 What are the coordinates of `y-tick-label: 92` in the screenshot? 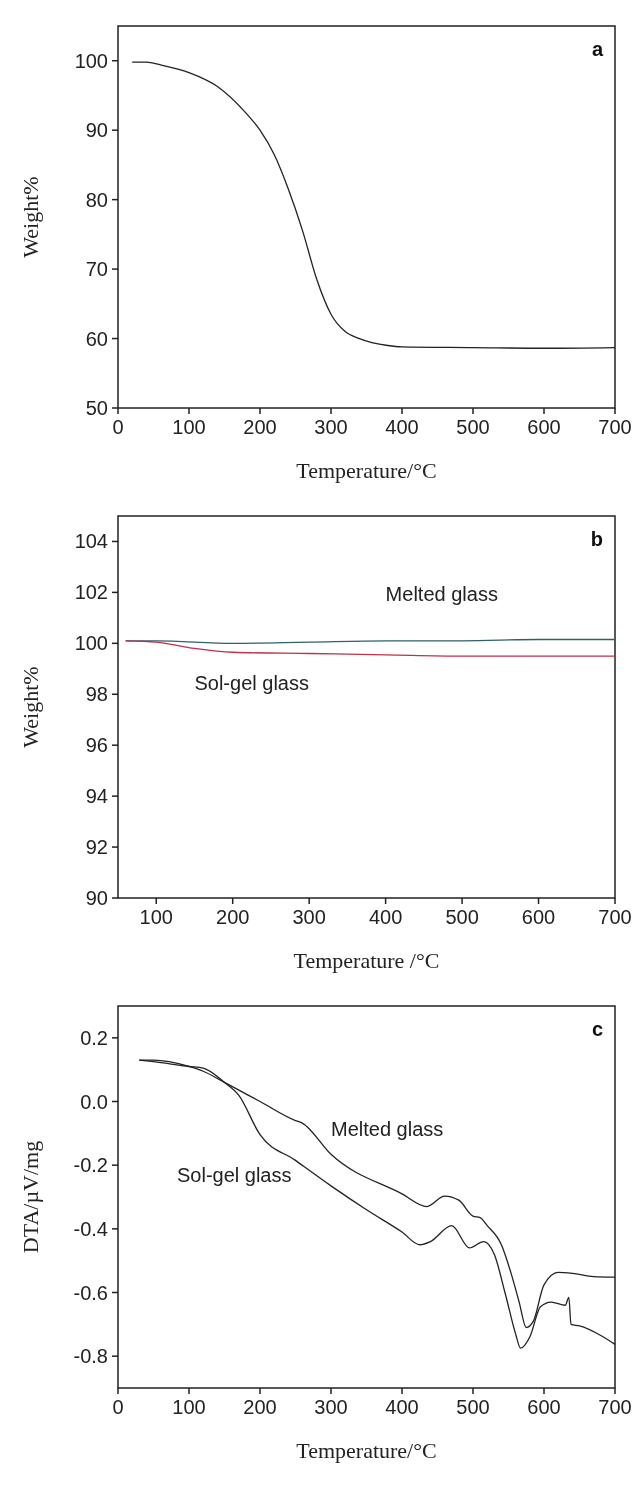 It's located at (96, 847).